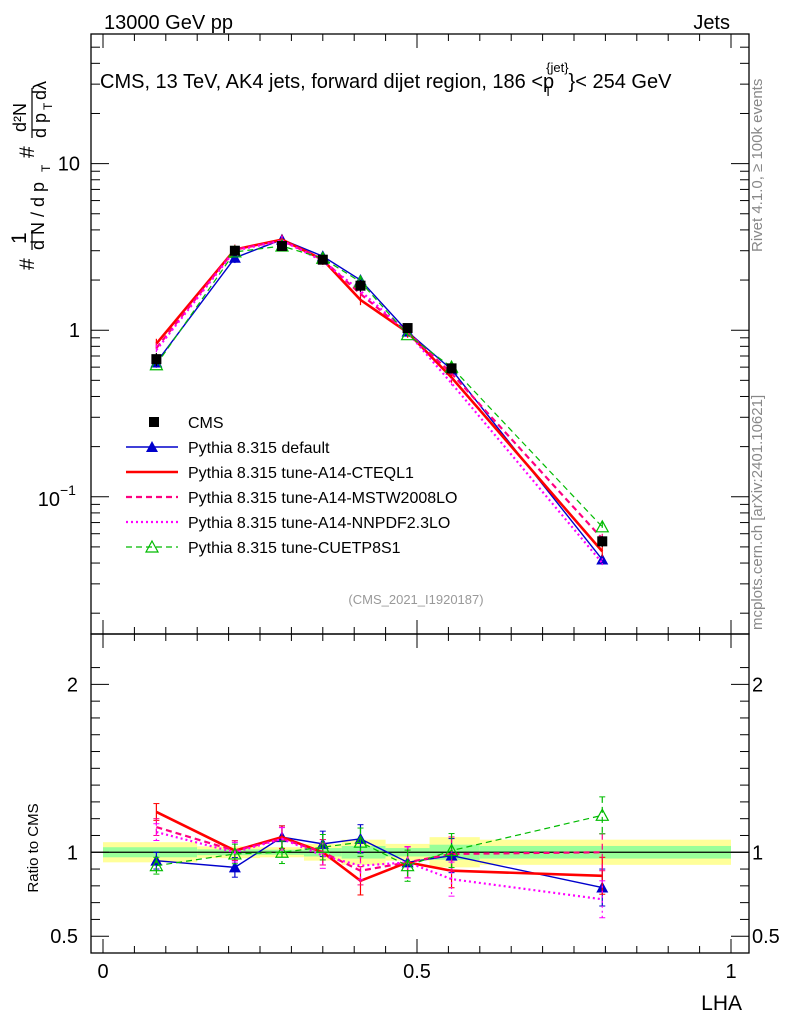  What do you see at coordinates (621, 82) in the screenshot?
I see `plot-title-end: }< 254 GeV` at bounding box center [621, 82].